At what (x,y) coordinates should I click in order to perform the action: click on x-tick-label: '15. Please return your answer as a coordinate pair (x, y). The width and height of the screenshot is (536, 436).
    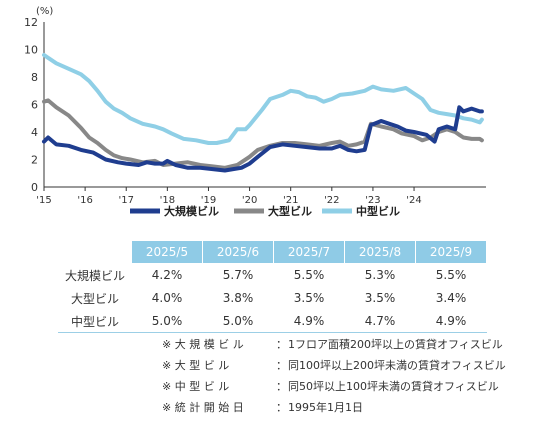
    Looking at the image, I should click on (43, 200).